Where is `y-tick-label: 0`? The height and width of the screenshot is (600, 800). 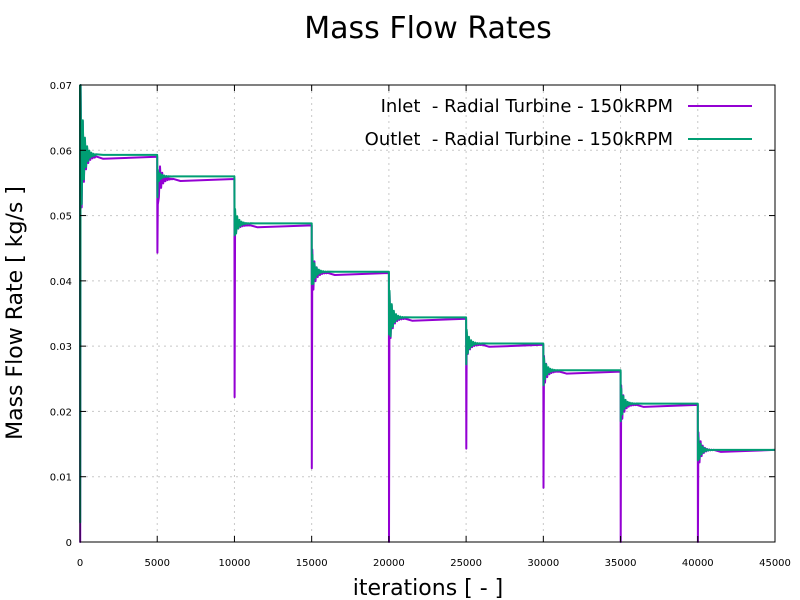
y-tick-label: 0 is located at coordinates (69, 543).